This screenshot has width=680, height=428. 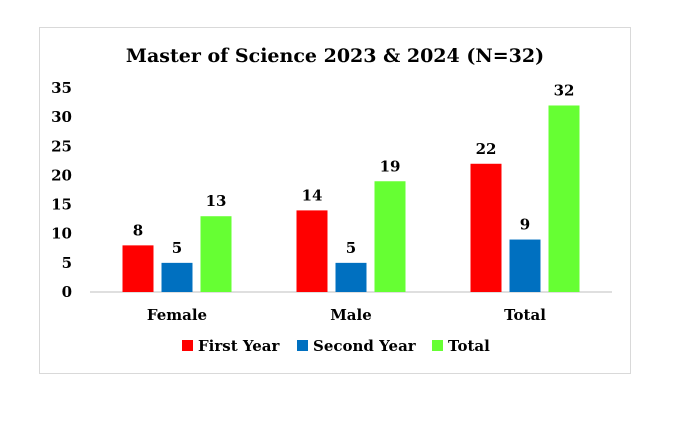 What do you see at coordinates (564, 90) in the screenshot?
I see `data-label: 32` at bounding box center [564, 90].